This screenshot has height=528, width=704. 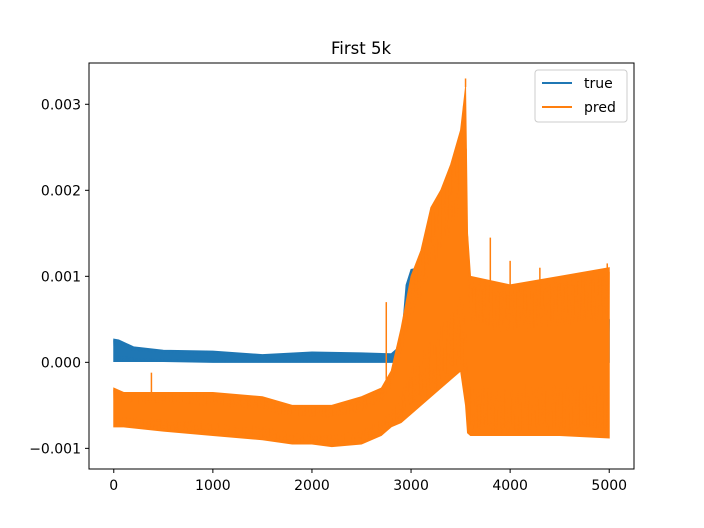 What do you see at coordinates (600, 108) in the screenshot?
I see `legend-label-pred: pred` at bounding box center [600, 108].